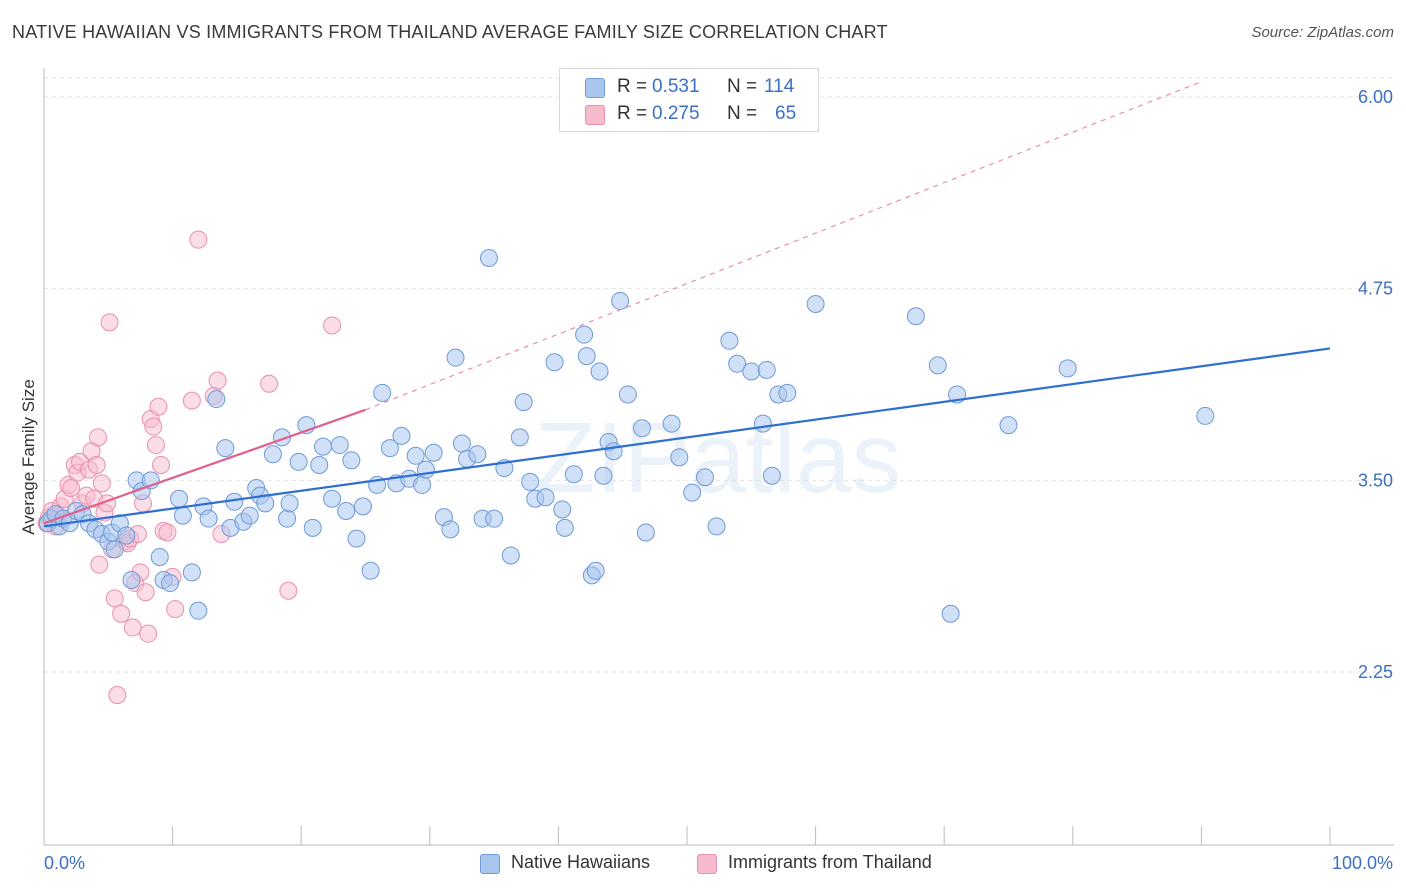 The image size is (1406, 892). What do you see at coordinates (1362, 863) in the screenshot?
I see `x-tick-label: 100.0%` at bounding box center [1362, 863].